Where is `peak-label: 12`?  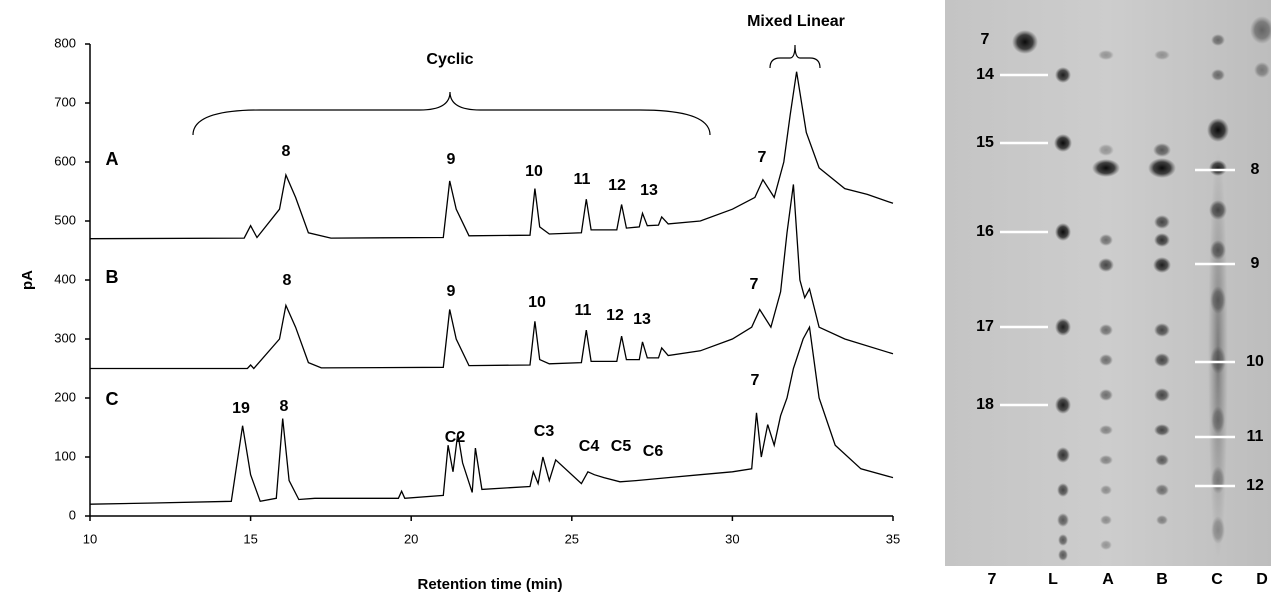 peak-label: 12 is located at coordinates (615, 315).